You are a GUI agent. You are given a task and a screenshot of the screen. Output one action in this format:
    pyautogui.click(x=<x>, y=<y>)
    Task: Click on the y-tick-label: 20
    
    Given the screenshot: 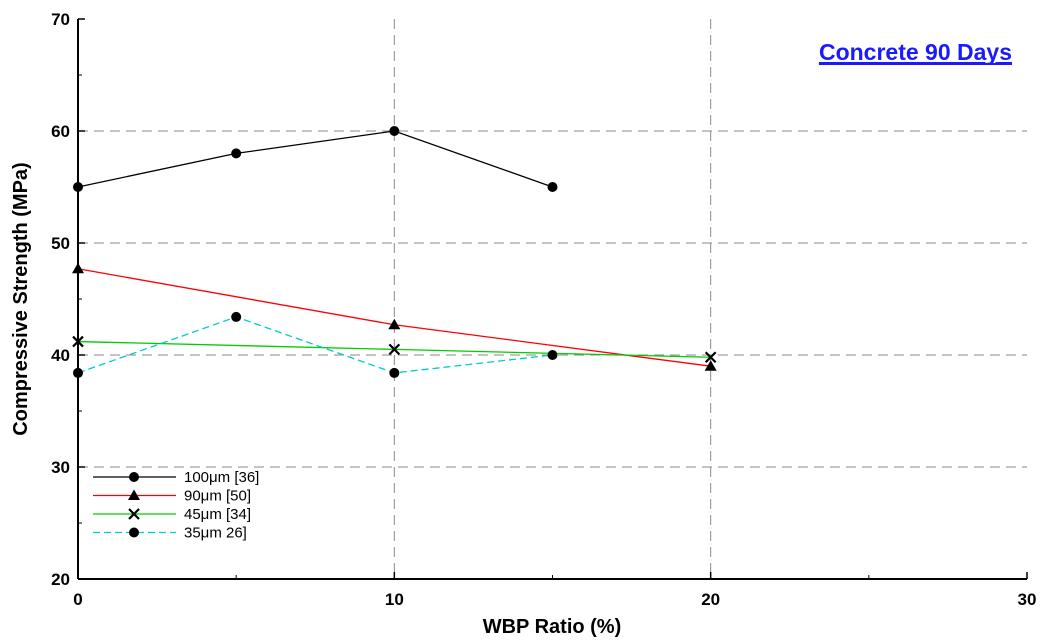 What is the action you would take?
    pyautogui.click(x=60, y=579)
    